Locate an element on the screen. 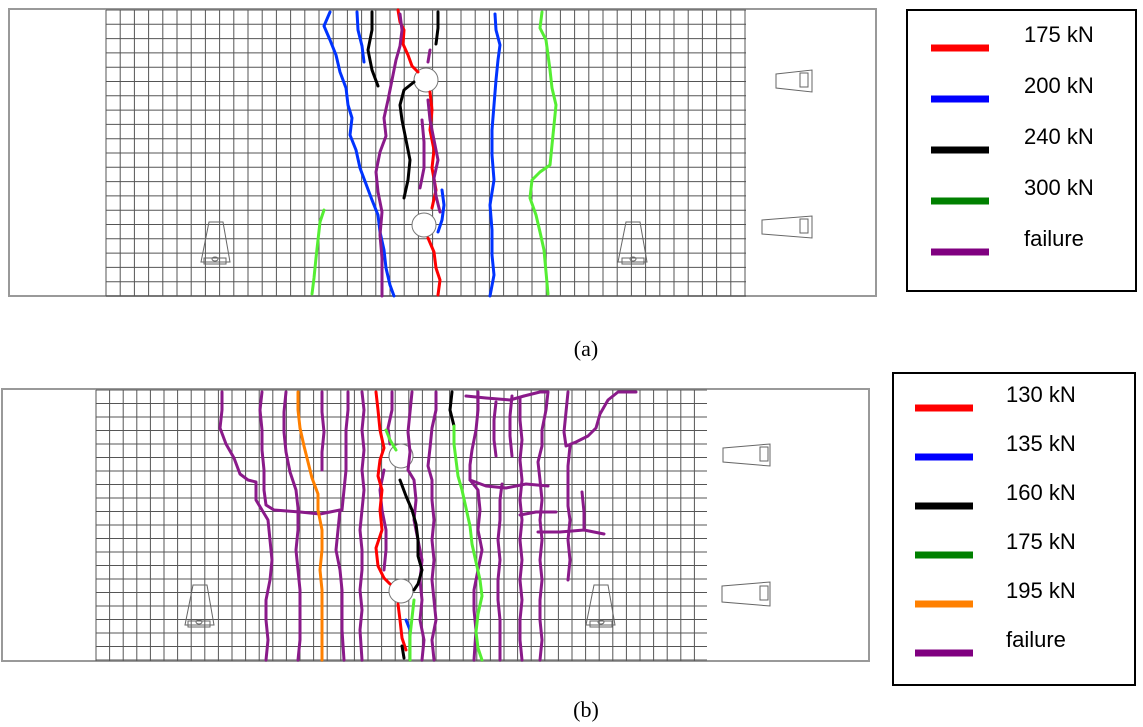 The image size is (1143, 727). crack-lines-b is located at coordinates (428, 526).